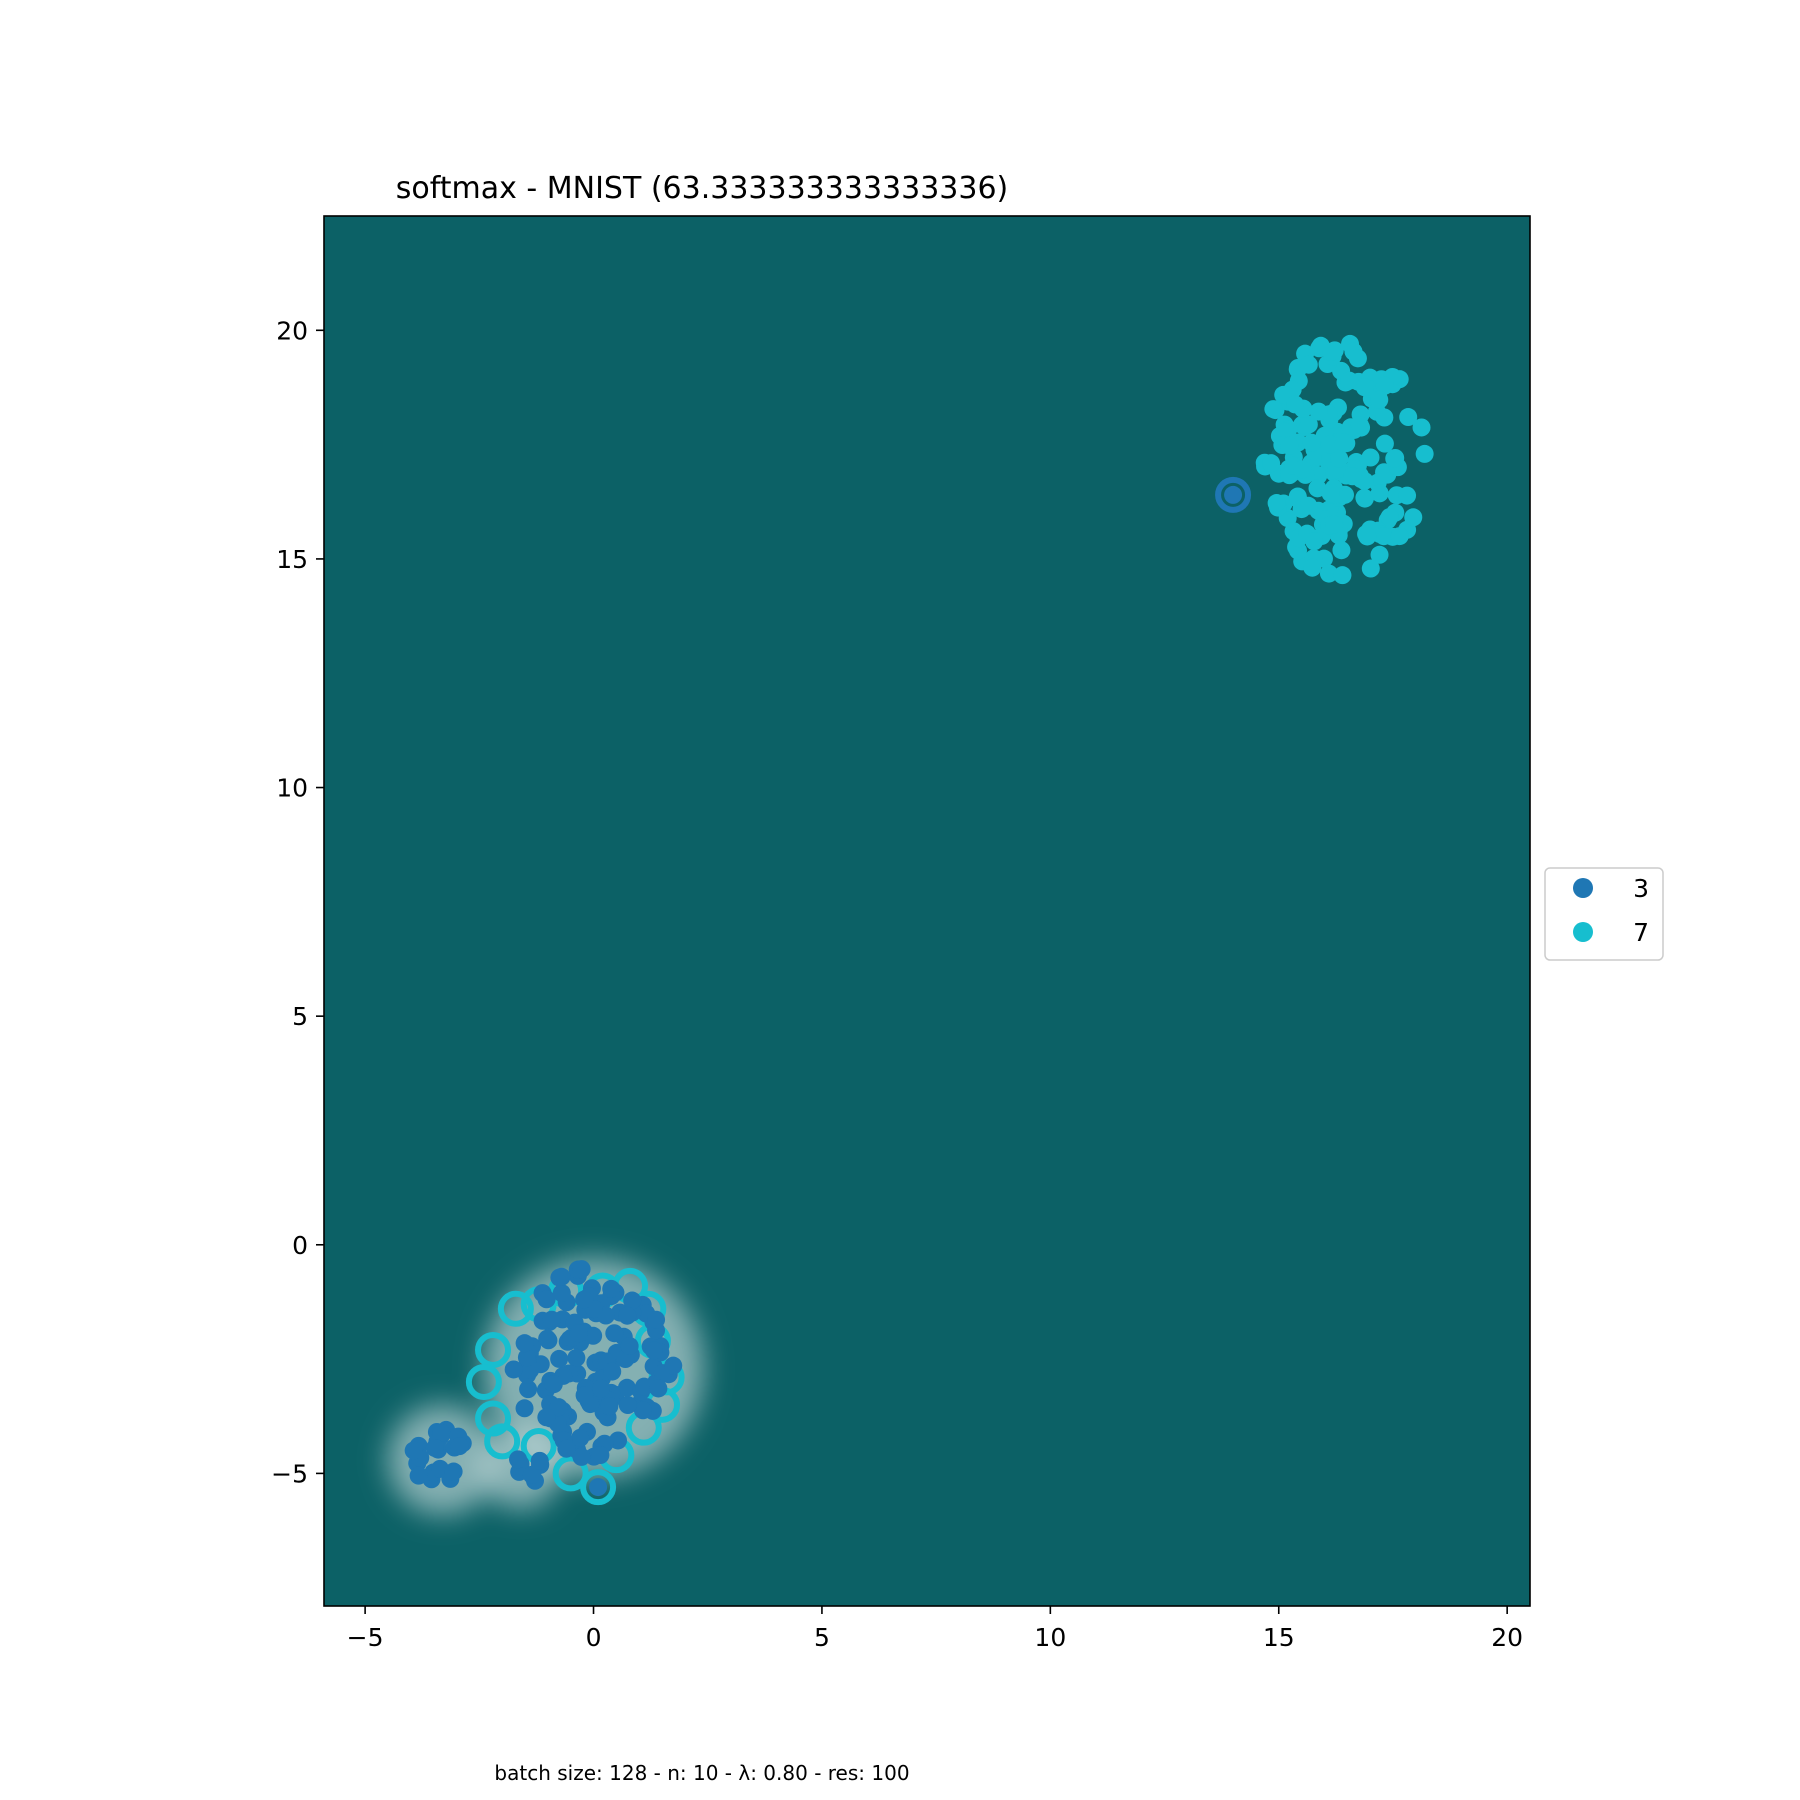  What do you see at coordinates (1279, 1637) in the screenshot?
I see `x-tick-label: 15` at bounding box center [1279, 1637].